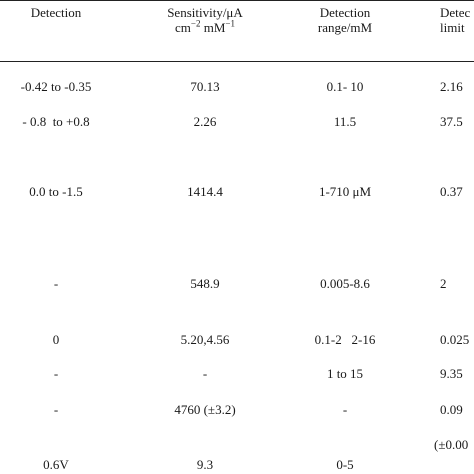 Image resolution: width=474 pixels, height=474 pixels. Describe the element at coordinates (213, 27) in the screenshot. I see `header-sensitivity-unit-mm: mM` at that location.